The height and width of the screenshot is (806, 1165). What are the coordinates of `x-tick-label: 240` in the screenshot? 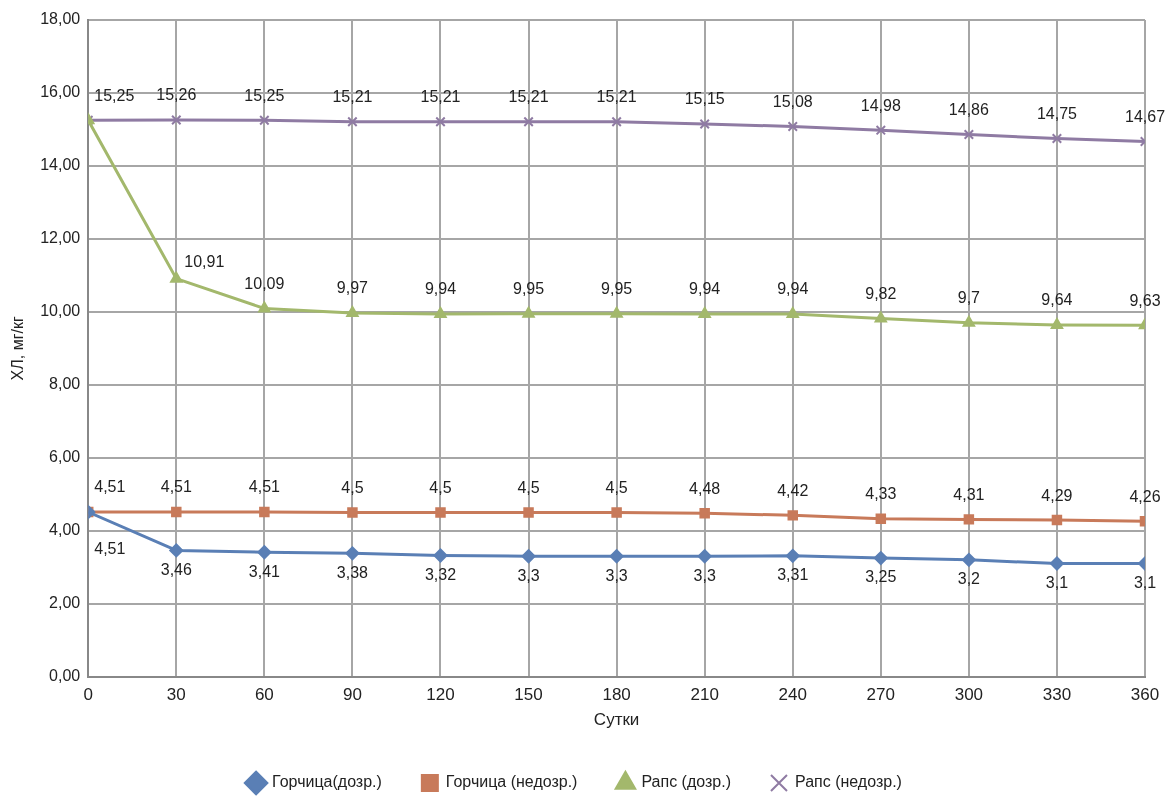 It's located at (792, 694).